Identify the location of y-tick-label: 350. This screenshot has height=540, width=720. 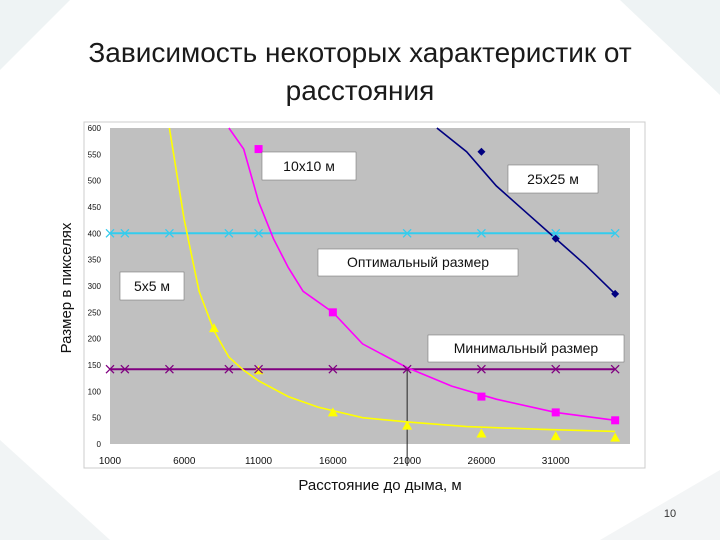
(95, 260).